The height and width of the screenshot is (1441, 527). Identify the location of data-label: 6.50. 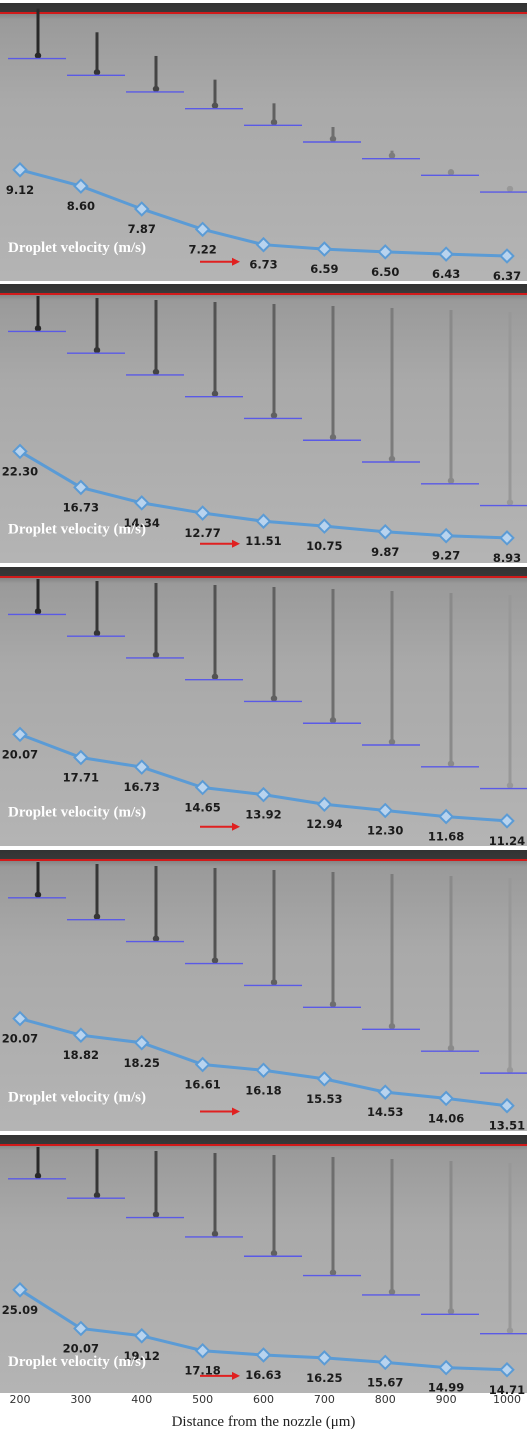
(385, 272).